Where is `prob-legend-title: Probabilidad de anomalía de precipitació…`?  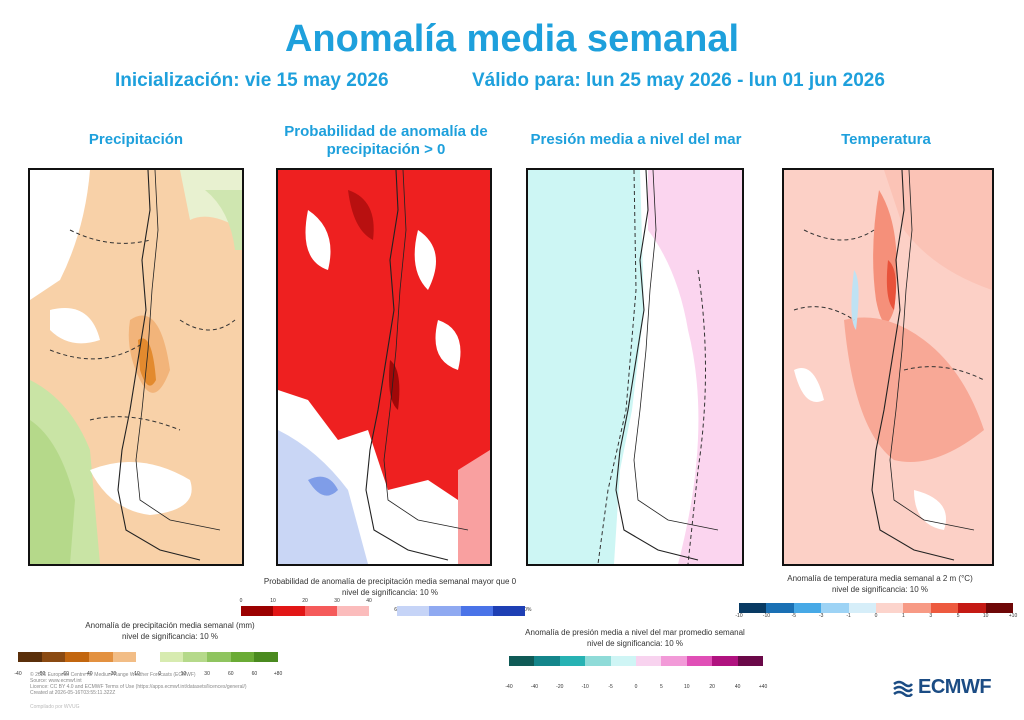
prob-legend-title: Probabilidad de anomalía de precipitació… is located at coordinates (390, 581).